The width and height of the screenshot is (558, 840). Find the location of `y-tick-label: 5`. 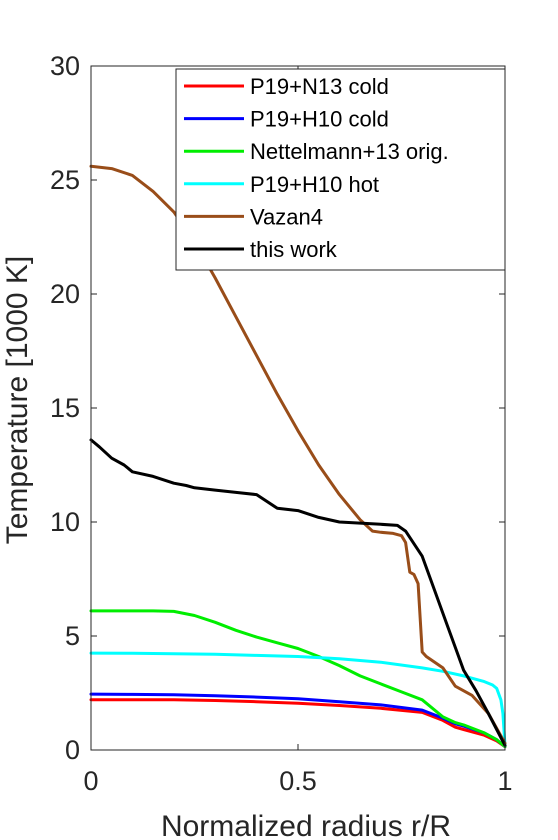

y-tick-label: 5 is located at coordinates (72, 636).